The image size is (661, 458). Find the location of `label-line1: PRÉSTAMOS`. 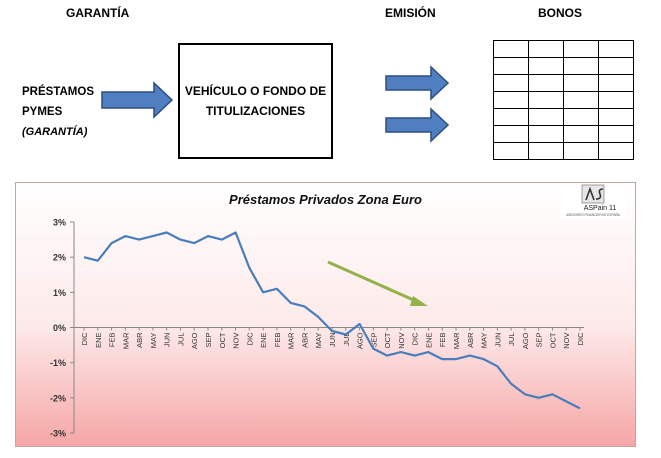

label-line1: PRÉSTAMOS is located at coordinates (58, 92).